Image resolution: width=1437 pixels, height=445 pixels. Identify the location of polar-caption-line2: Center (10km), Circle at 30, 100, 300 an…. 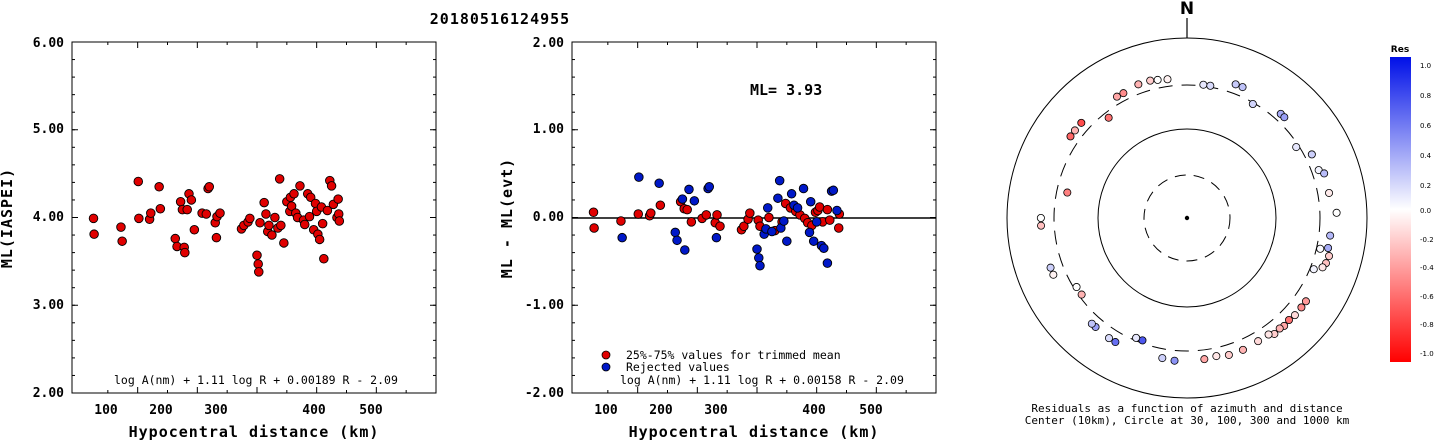
(1187, 420).